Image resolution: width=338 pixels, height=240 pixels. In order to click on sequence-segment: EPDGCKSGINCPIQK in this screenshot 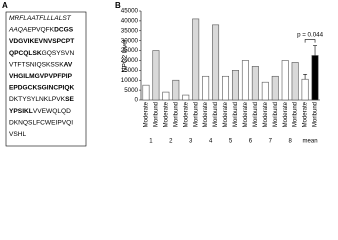, I will do `click(41, 87)`.